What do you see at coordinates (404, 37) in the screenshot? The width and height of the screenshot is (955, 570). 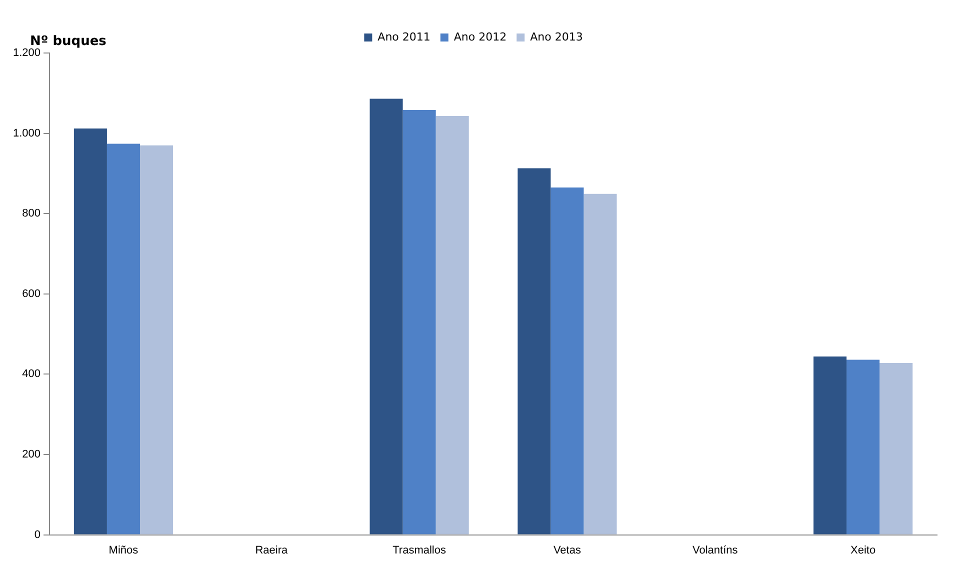 I see `legend-label: Ano 2011` at bounding box center [404, 37].